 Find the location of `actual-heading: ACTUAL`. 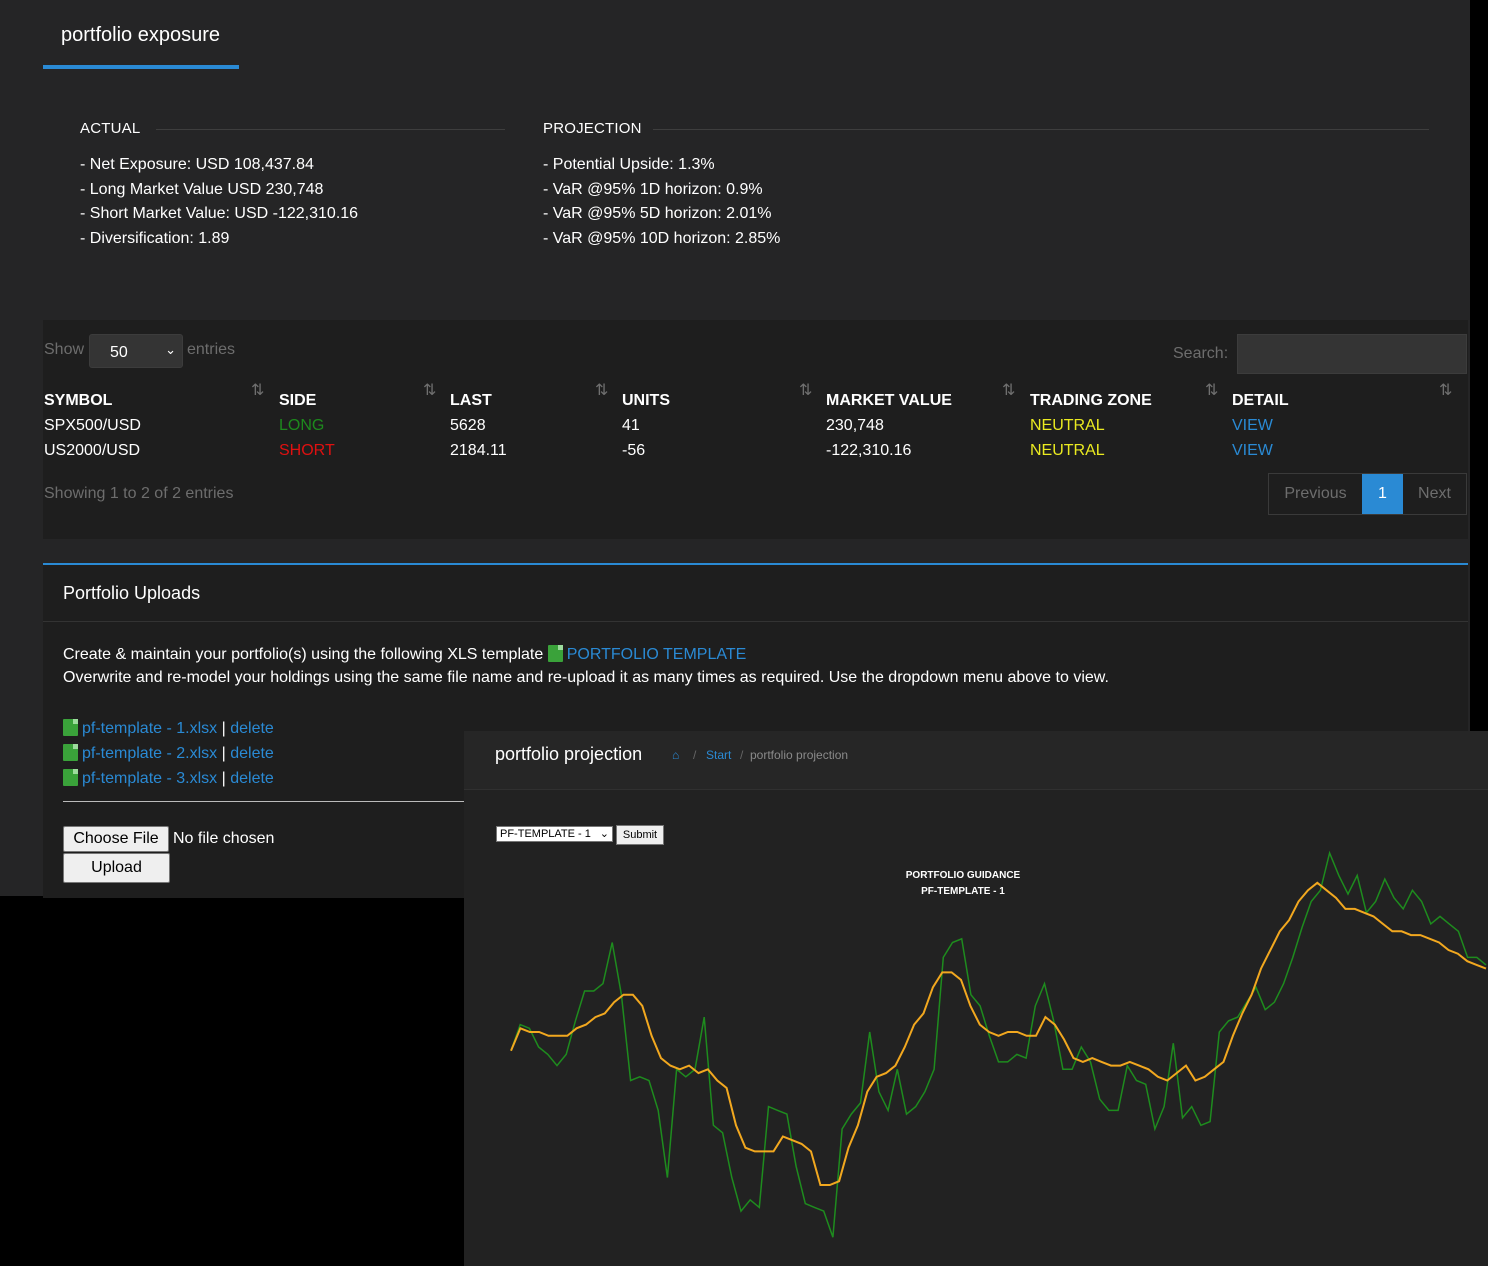

actual-heading: ACTUAL is located at coordinates (110, 128).